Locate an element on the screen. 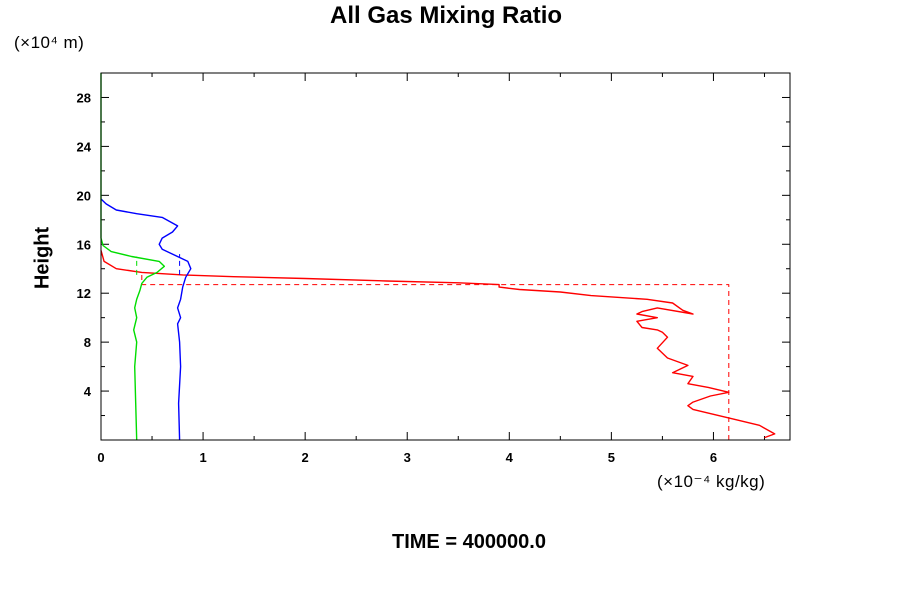  y-tick-label: 8 is located at coordinates (87, 342).